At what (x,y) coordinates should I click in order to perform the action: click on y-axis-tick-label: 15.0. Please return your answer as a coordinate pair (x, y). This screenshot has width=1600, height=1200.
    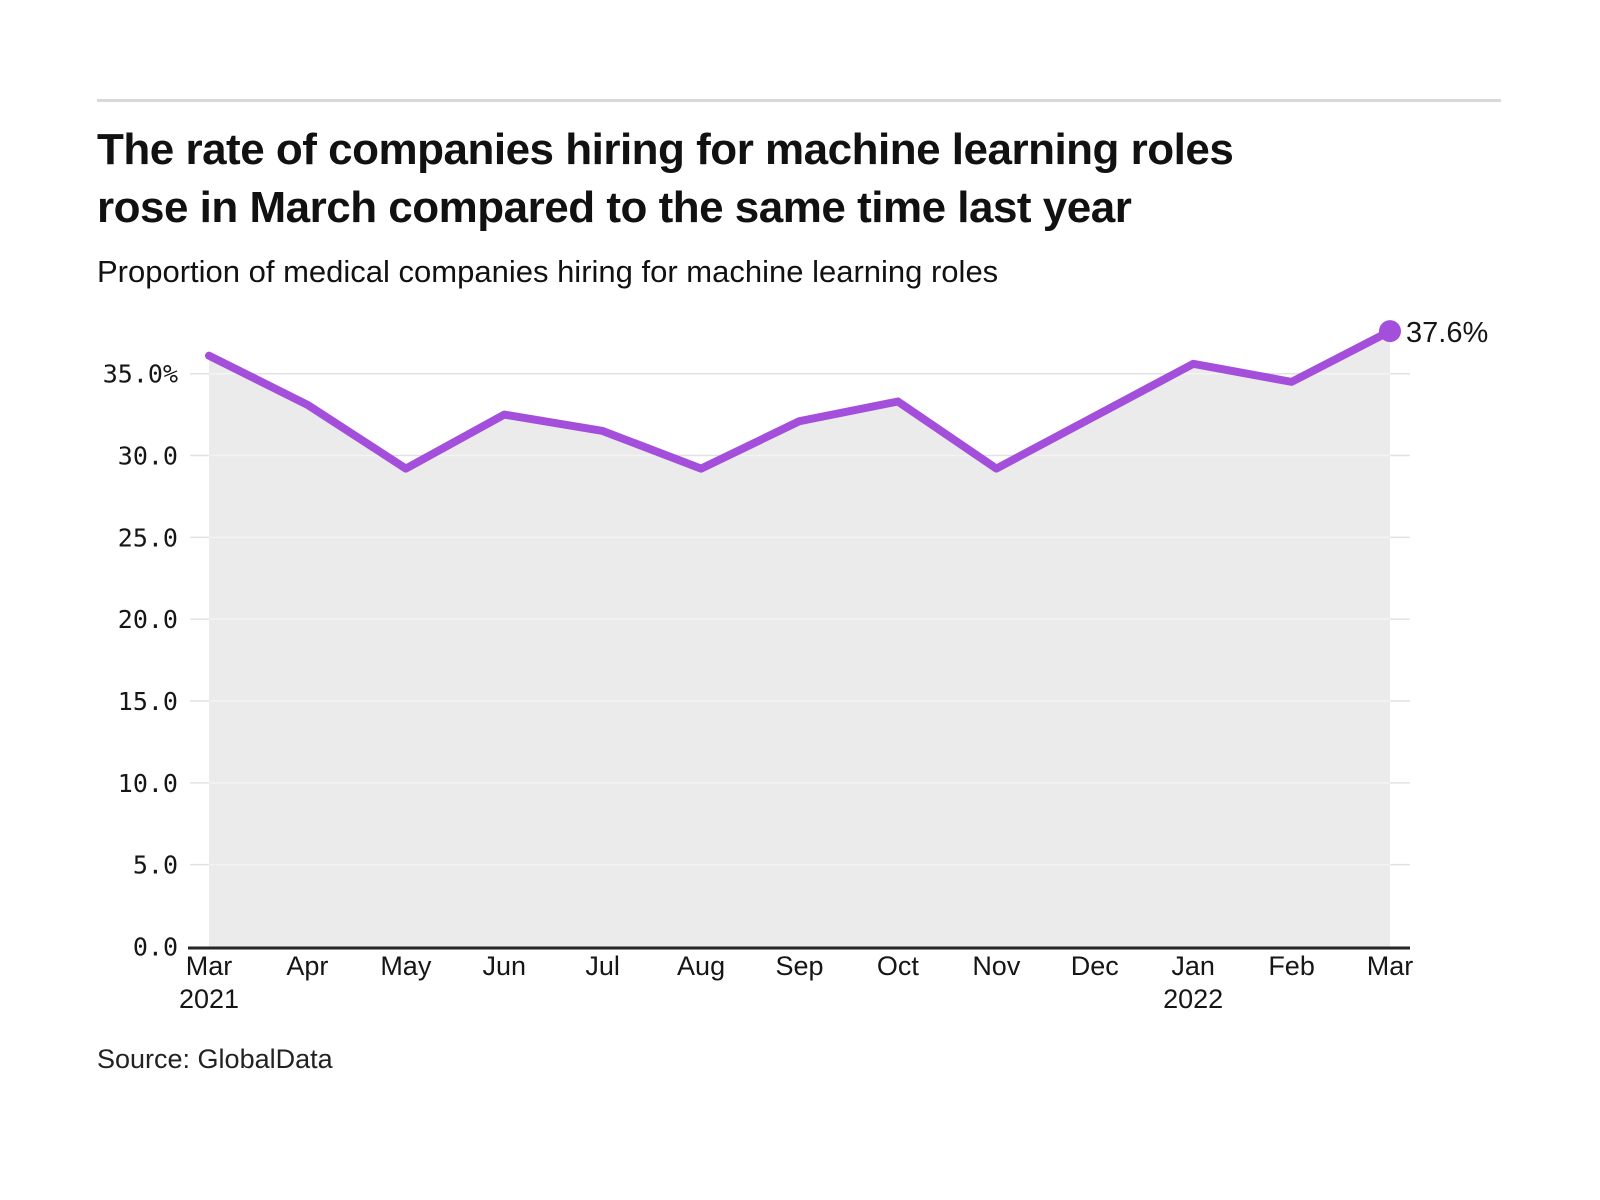
    Looking at the image, I should click on (148, 701).